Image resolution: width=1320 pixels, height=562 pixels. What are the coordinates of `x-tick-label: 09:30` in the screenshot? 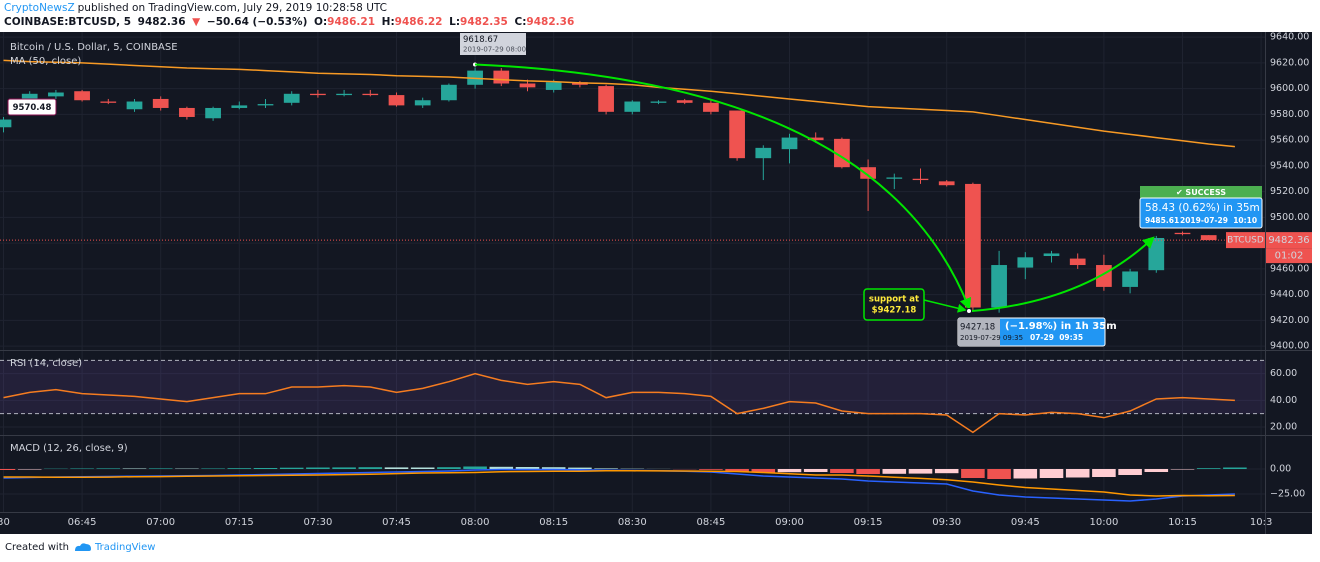 It's located at (946, 522).